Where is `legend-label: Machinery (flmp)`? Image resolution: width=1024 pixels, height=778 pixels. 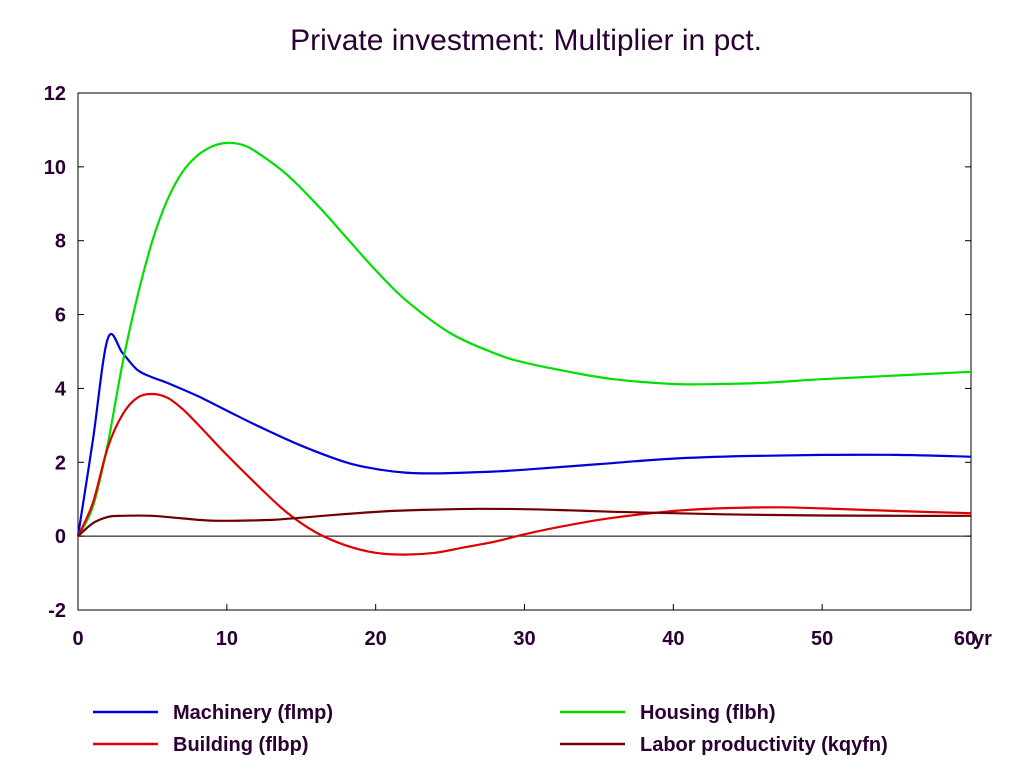
legend-label: Machinery (flmp) is located at coordinates (253, 713).